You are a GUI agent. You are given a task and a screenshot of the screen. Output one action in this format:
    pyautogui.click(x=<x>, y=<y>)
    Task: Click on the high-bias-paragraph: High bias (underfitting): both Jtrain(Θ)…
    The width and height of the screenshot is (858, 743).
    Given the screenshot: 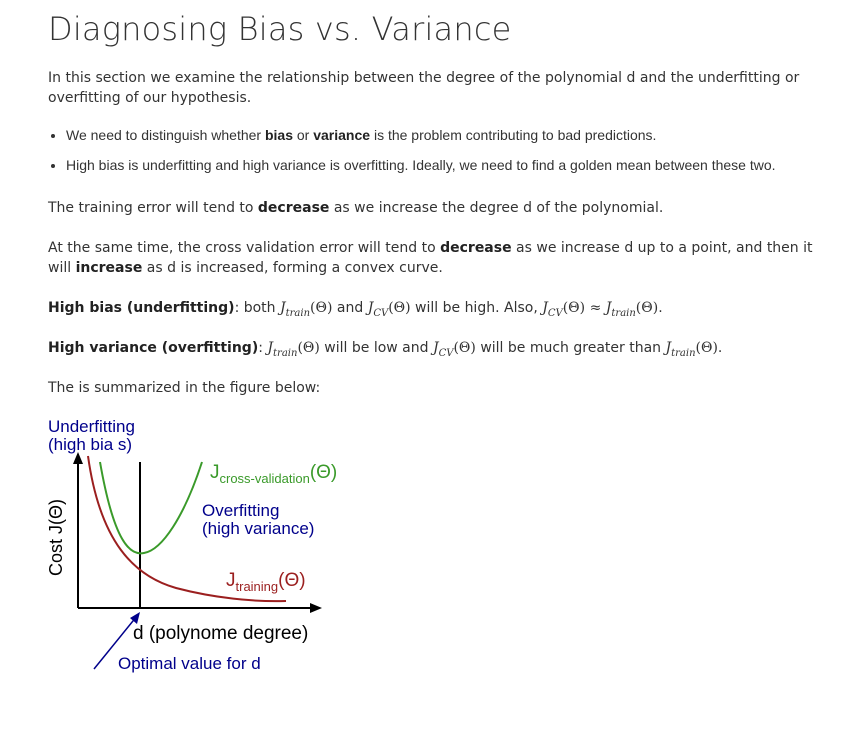 What is the action you would take?
    pyautogui.click(x=443, y=311)
    